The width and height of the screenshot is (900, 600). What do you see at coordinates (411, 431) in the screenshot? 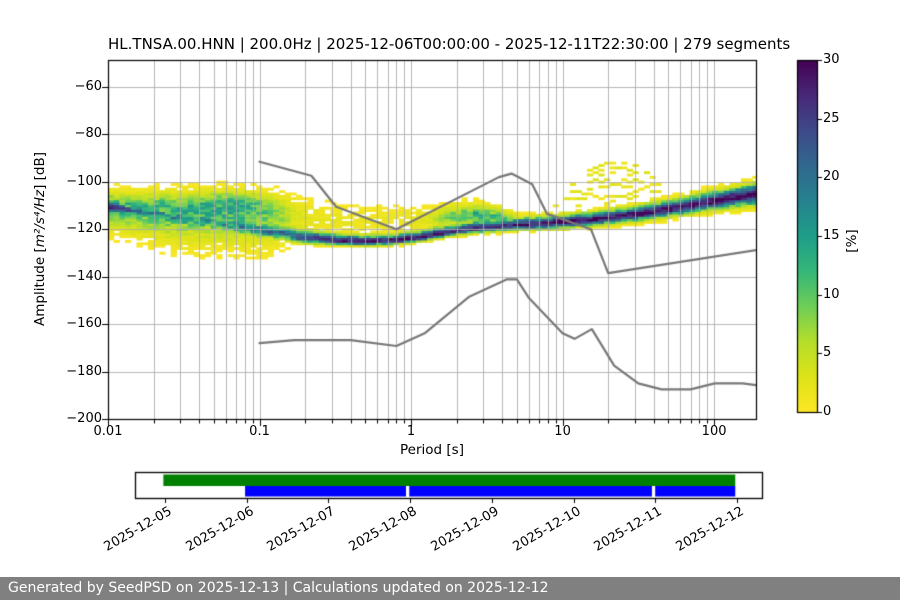
I see `x-tick-label: 1` at bounding box center [411, 431].